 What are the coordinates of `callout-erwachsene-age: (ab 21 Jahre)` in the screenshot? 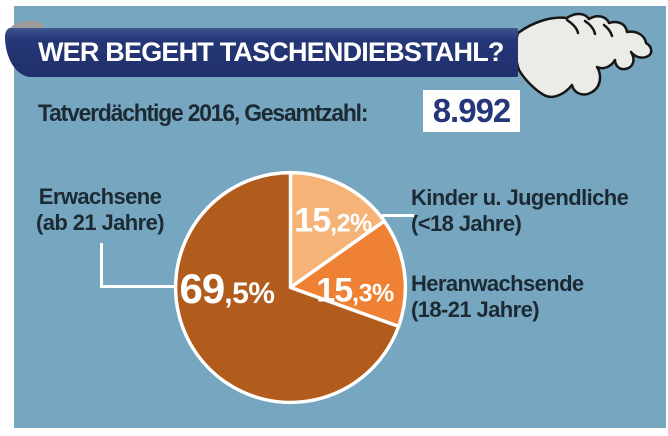 It's located at (100, 222).